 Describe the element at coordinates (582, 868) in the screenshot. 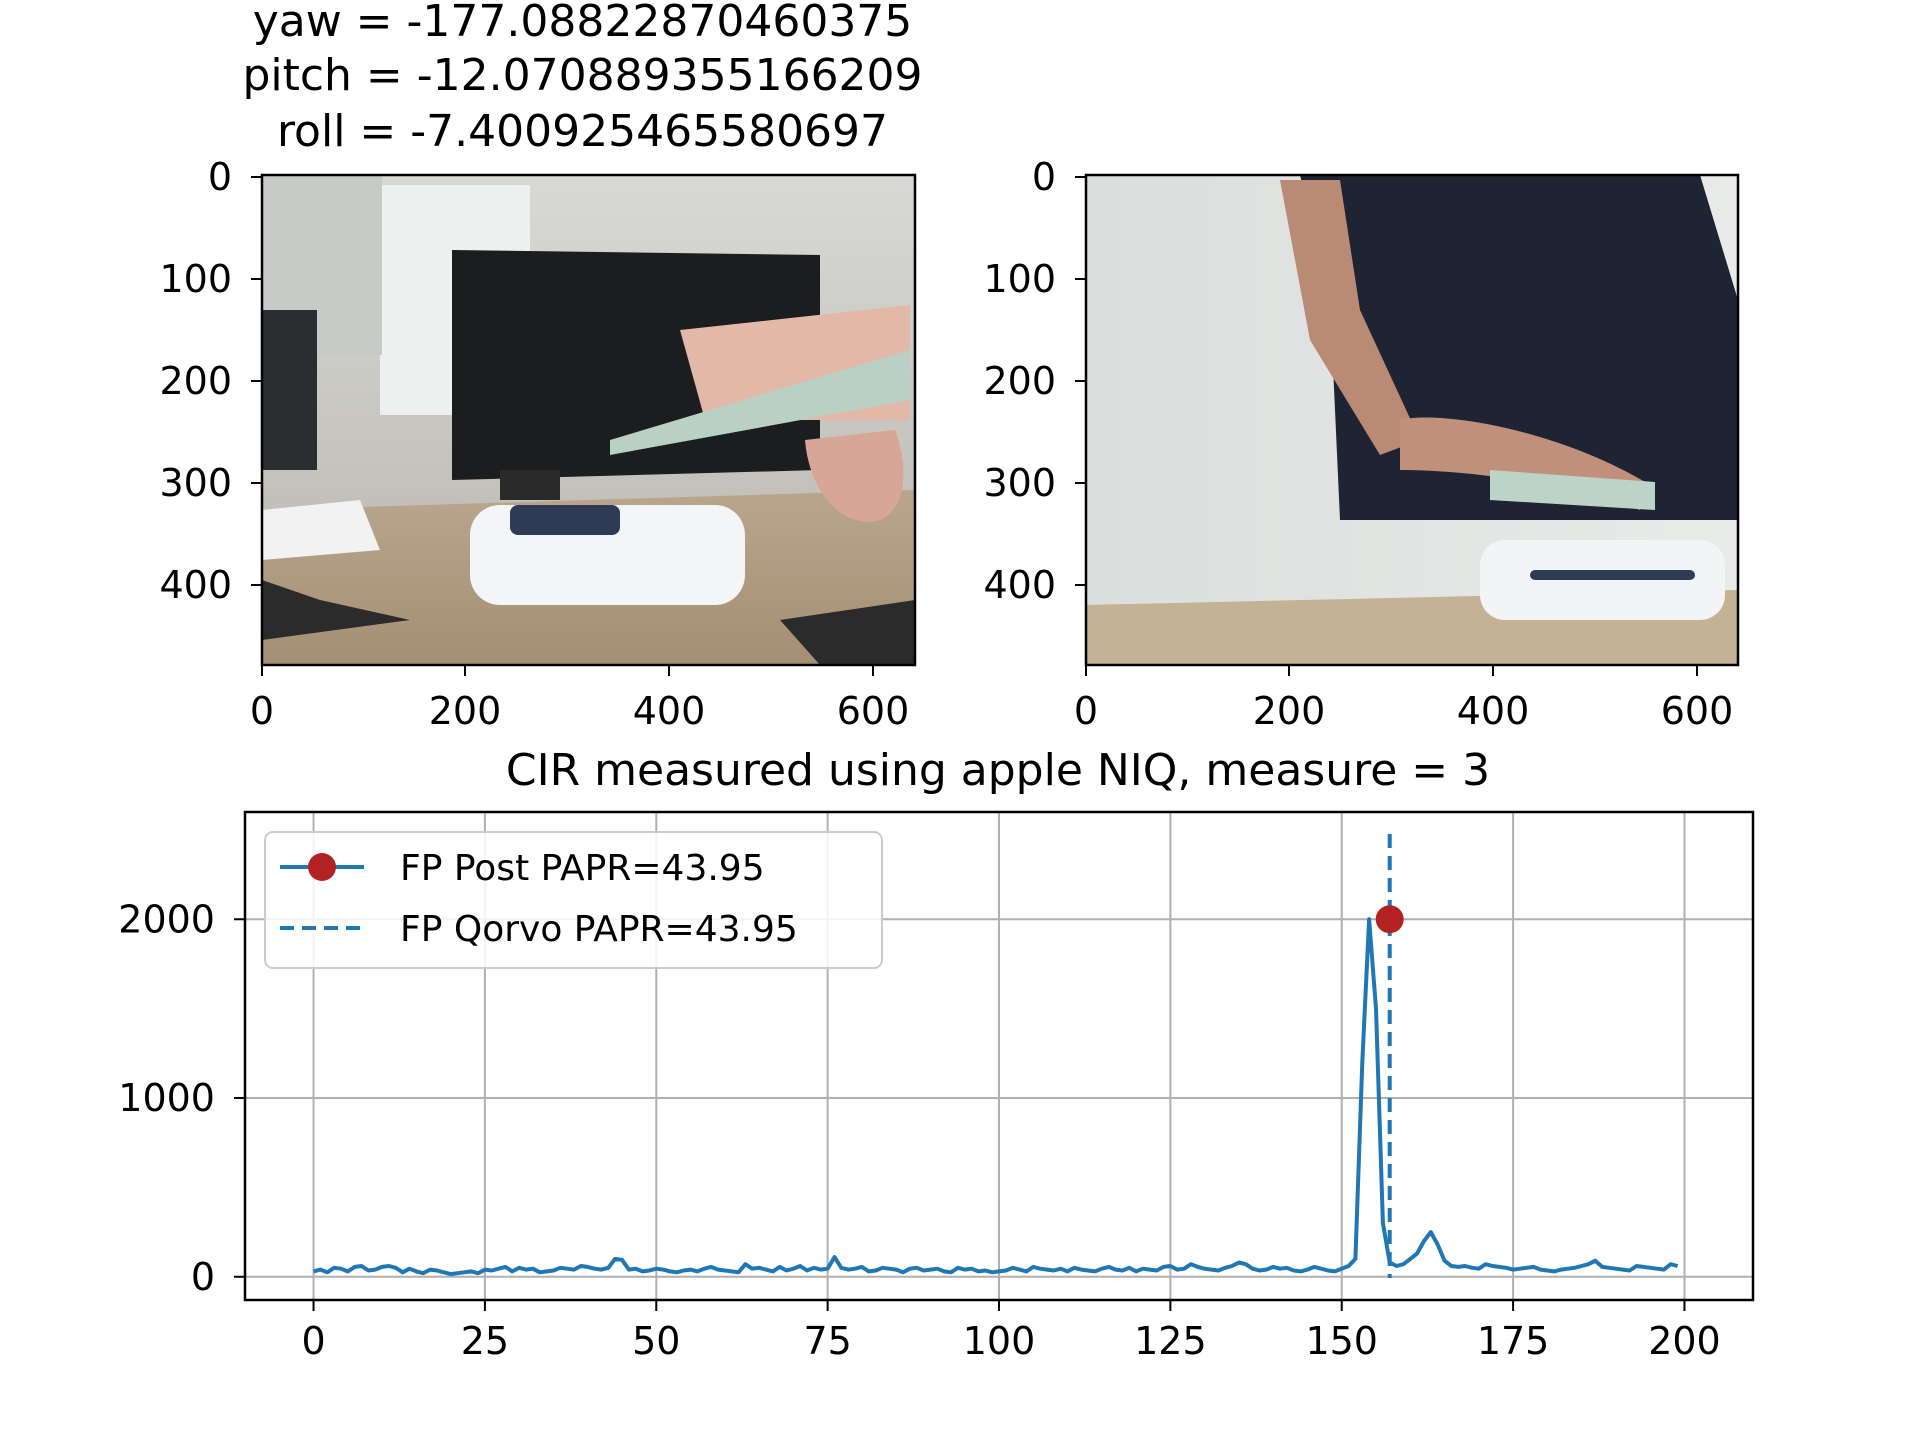

I see `legend-label-post: FP Post PAPR=43.95` at that location.